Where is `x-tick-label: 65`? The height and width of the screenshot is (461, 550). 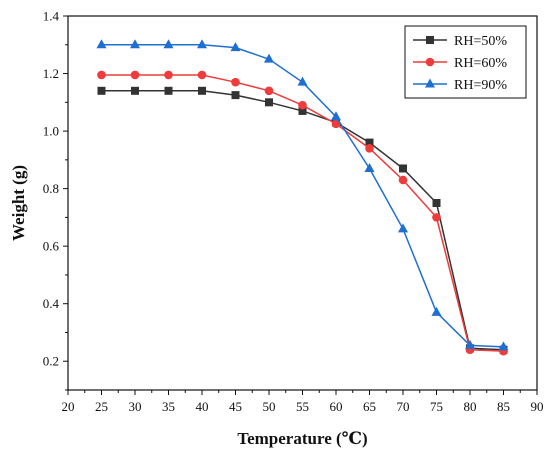 x-tick-label: 65 is located at coordinates (369, 406).